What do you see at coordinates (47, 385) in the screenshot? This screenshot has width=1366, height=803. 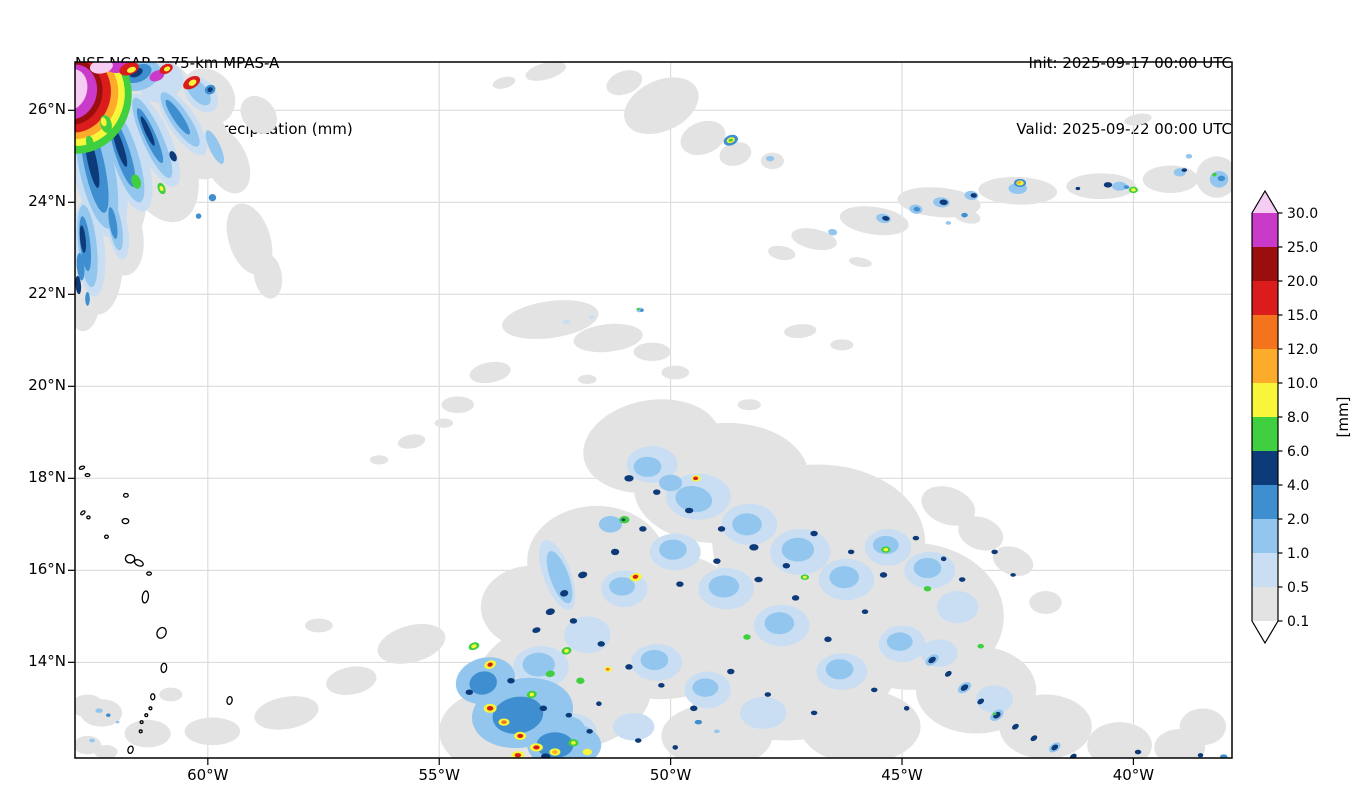 I see `y-tick-label: 20°N` at bounding box center [47, 385].